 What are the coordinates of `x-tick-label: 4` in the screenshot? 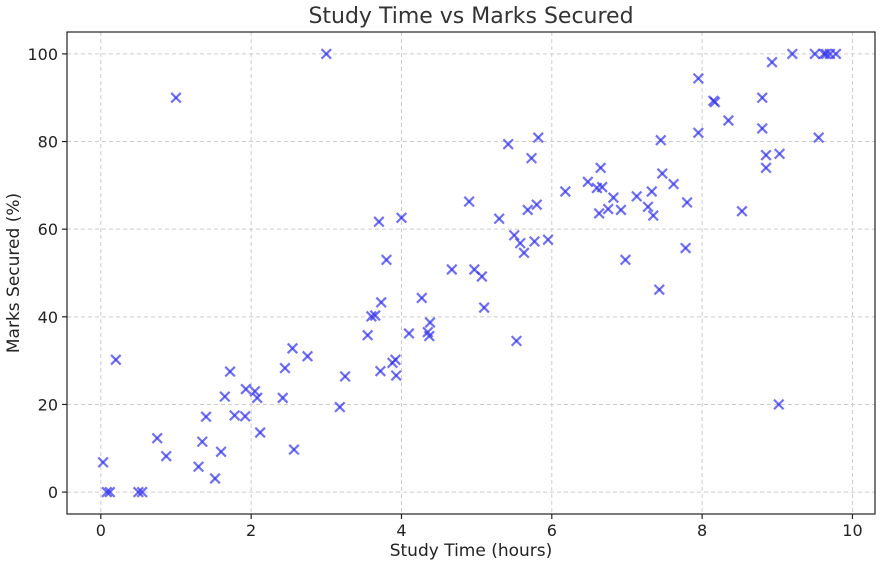 It's located at (401, 530).